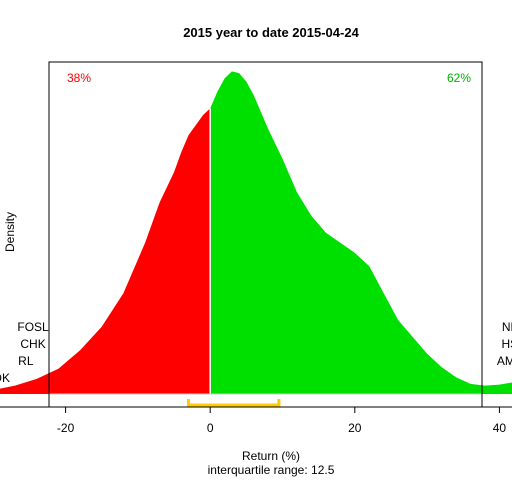  I want to click on stock-label: RL, so click(26, 361).